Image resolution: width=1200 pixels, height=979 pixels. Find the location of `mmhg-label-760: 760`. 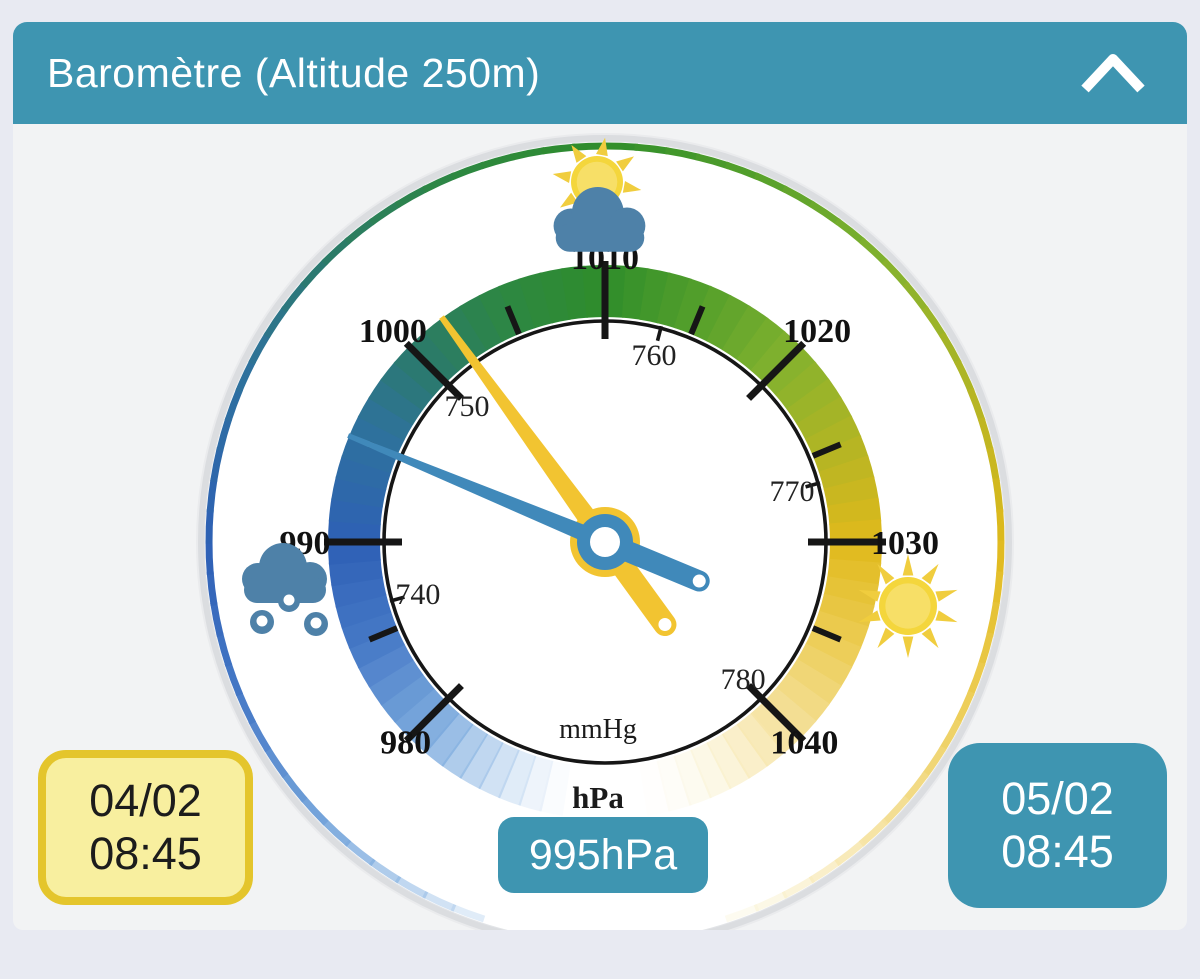

mmhg-label-760: 760 is located at coordinates (653, 355).